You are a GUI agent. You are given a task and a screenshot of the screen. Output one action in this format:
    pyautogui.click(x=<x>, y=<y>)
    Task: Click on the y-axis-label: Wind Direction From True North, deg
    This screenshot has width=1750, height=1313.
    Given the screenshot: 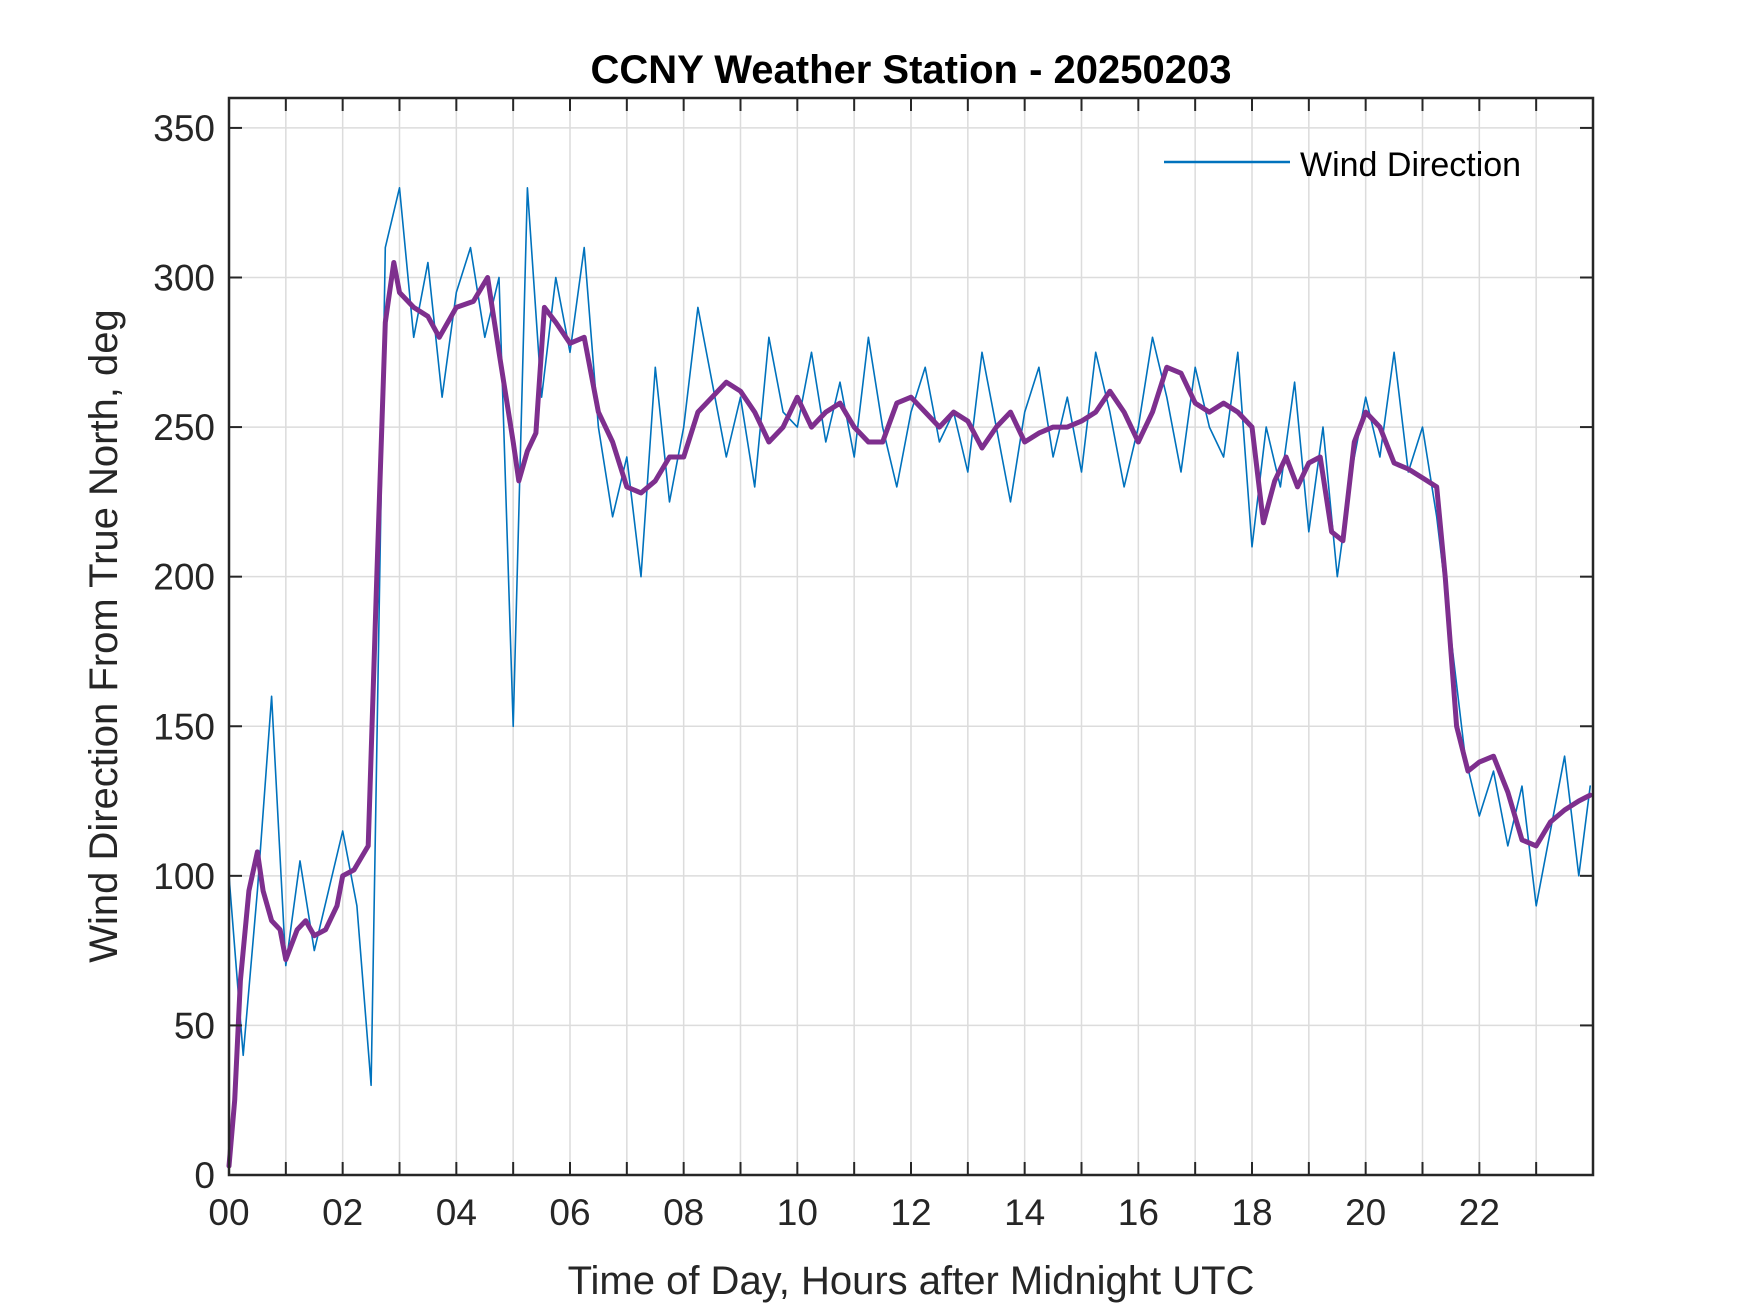 What is the action you would take?
    pyautogui.click(x=104, y=636)
    